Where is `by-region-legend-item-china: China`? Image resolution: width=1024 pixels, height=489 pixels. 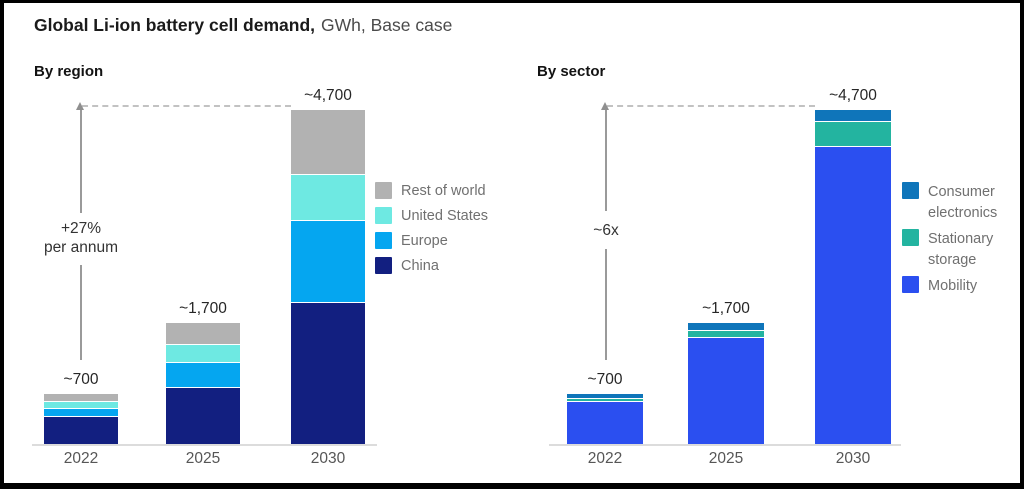 by-region-legend-item-china: China is located at coordinates (431, 266).